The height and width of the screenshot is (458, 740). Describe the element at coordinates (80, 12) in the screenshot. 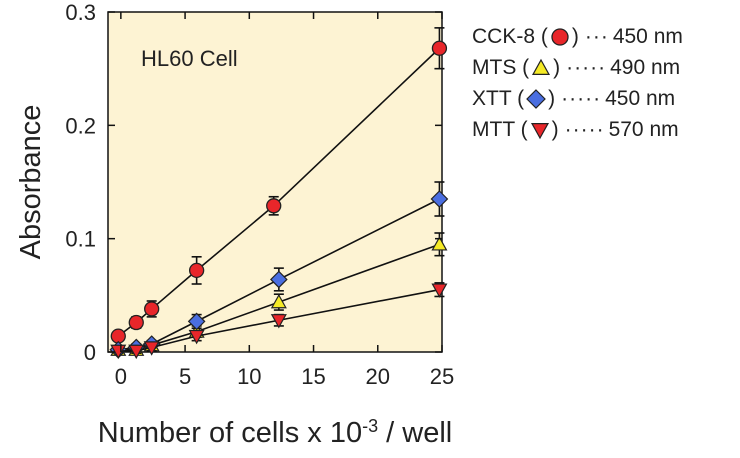

I see `y-tick-label: 0.3` at that location.